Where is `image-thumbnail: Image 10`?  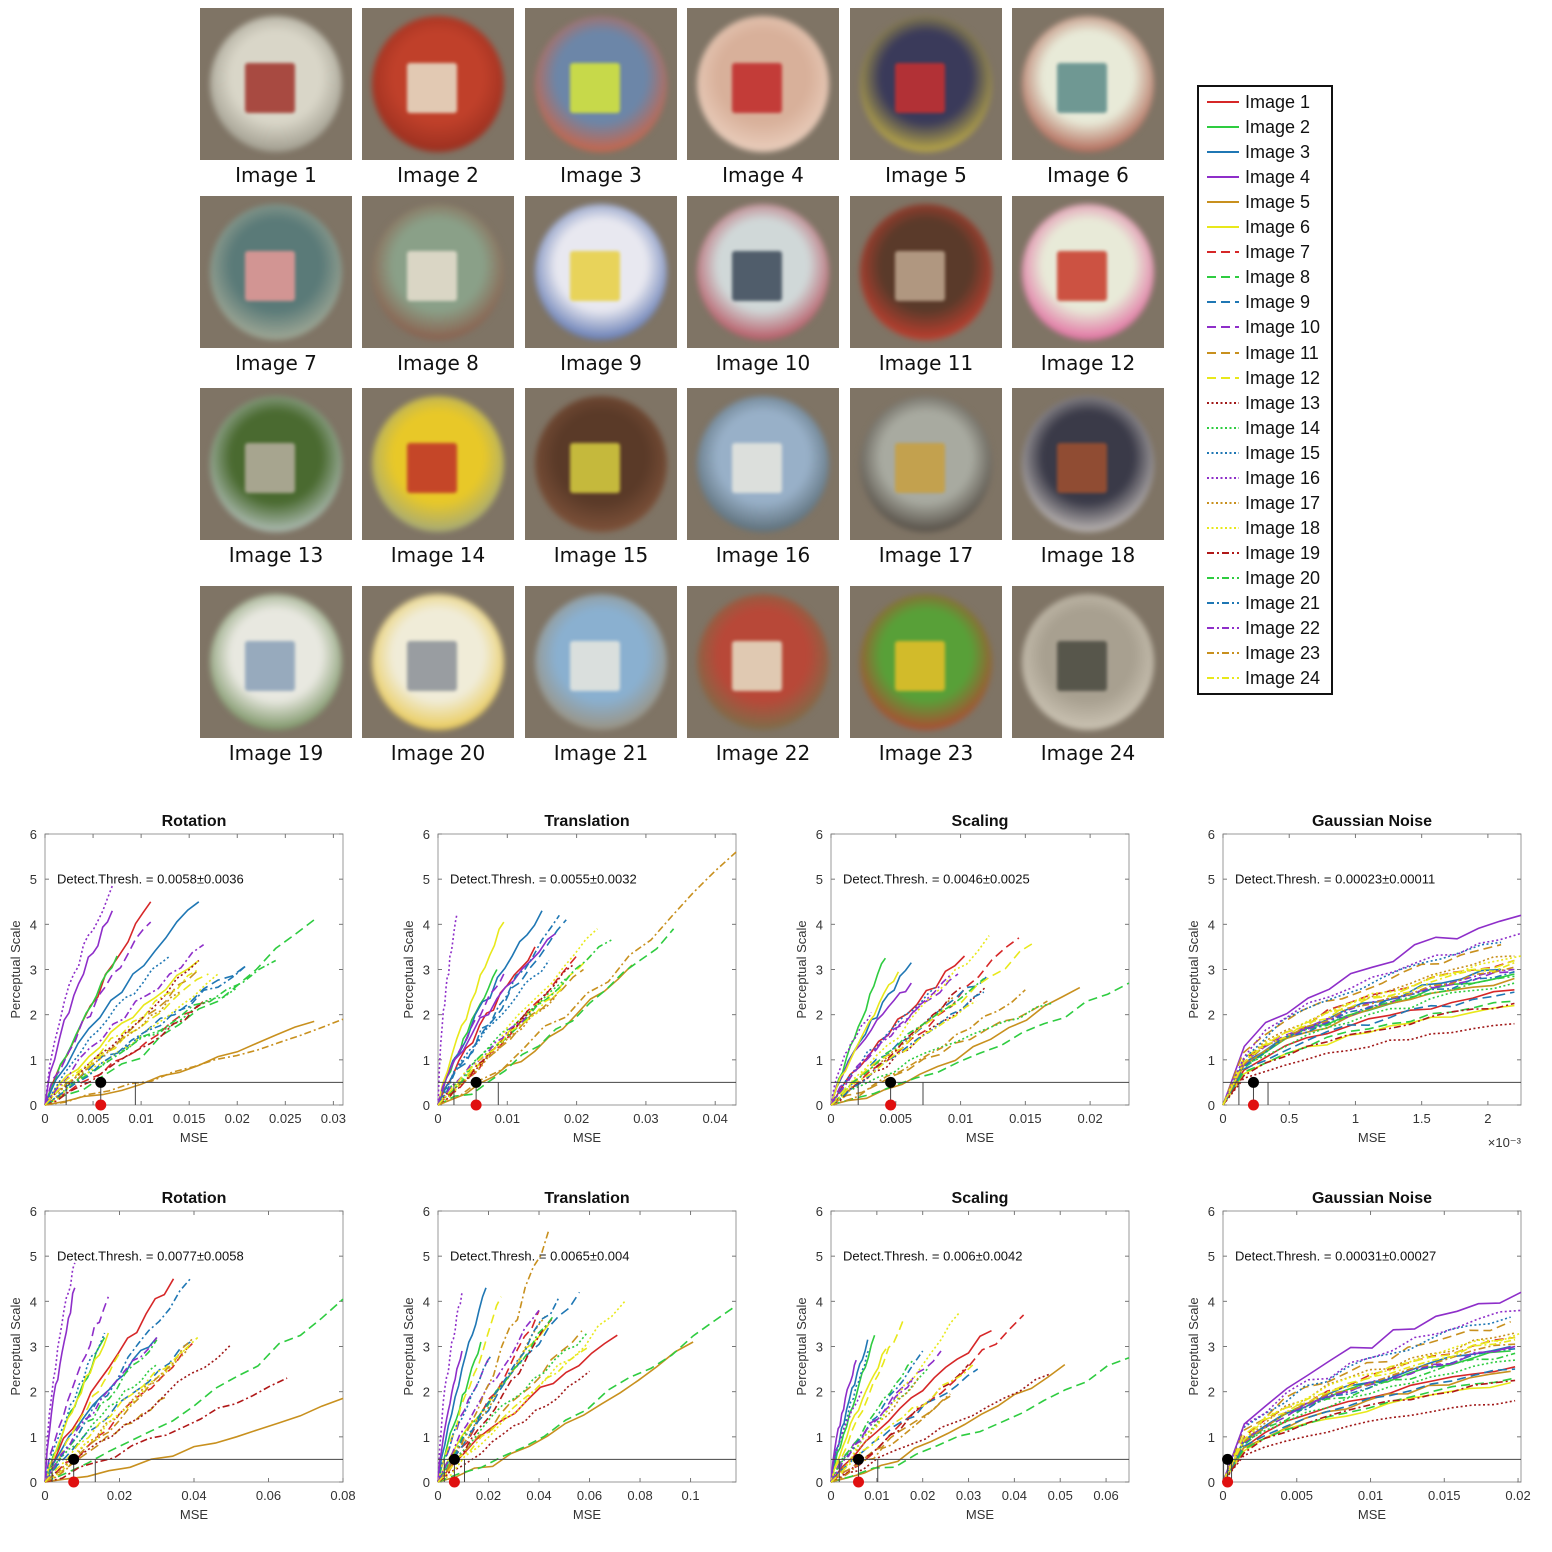 image-thumbnail: Image 10 is located at coordinates (763, 285).